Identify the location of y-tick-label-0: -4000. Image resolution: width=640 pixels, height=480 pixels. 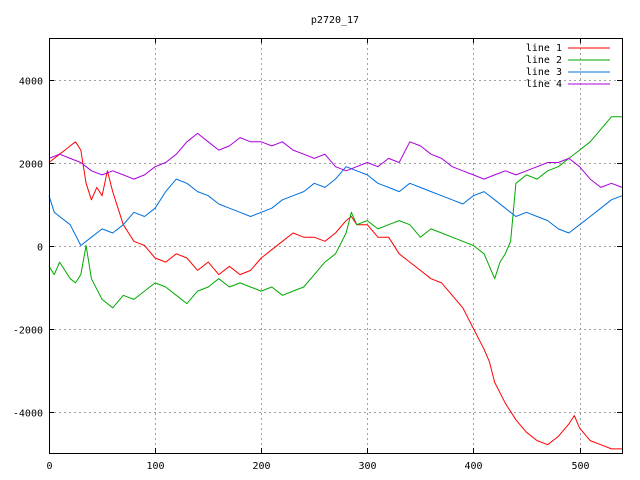
(28, 414).